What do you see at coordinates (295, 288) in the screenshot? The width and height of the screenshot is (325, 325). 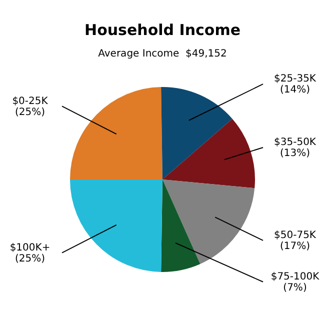 I see `data-label: (7%)` at bounding box center [295, 288].